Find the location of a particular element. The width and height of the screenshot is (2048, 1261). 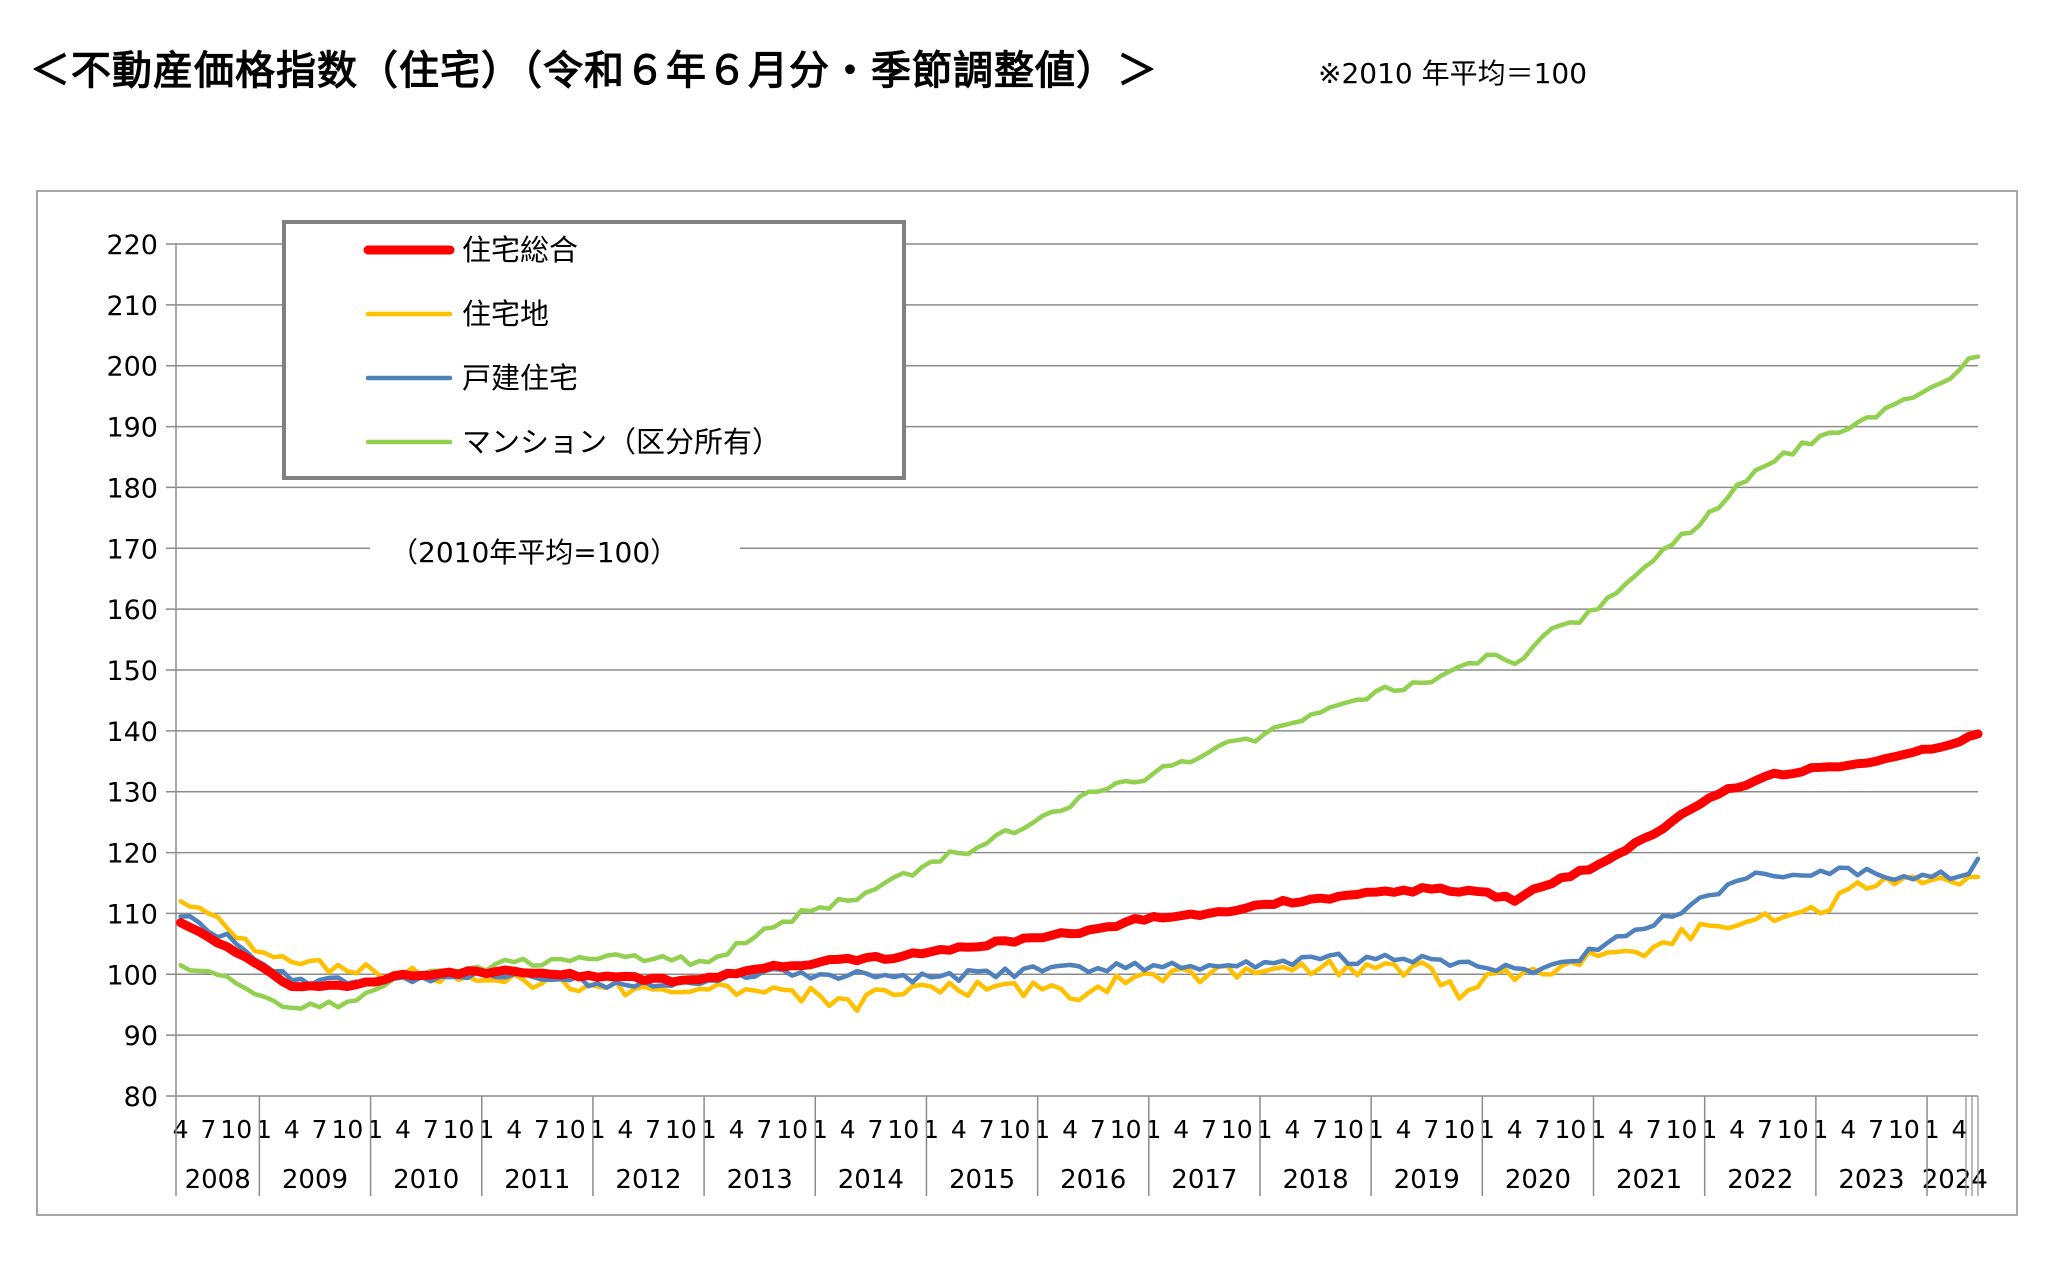

y-tick-label: 100 is located at coordinates (132, 975).